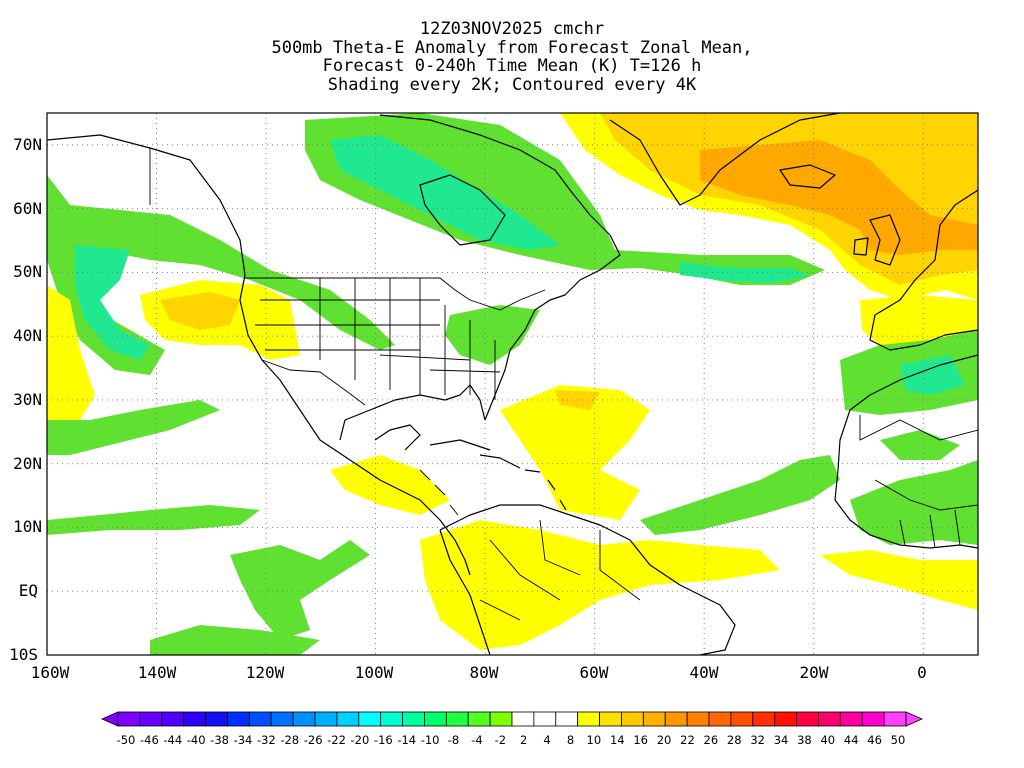 The height and width of the screenshot is (768, 1024). I want to click on colorbar-tick-label: 32, so click(757, 740).